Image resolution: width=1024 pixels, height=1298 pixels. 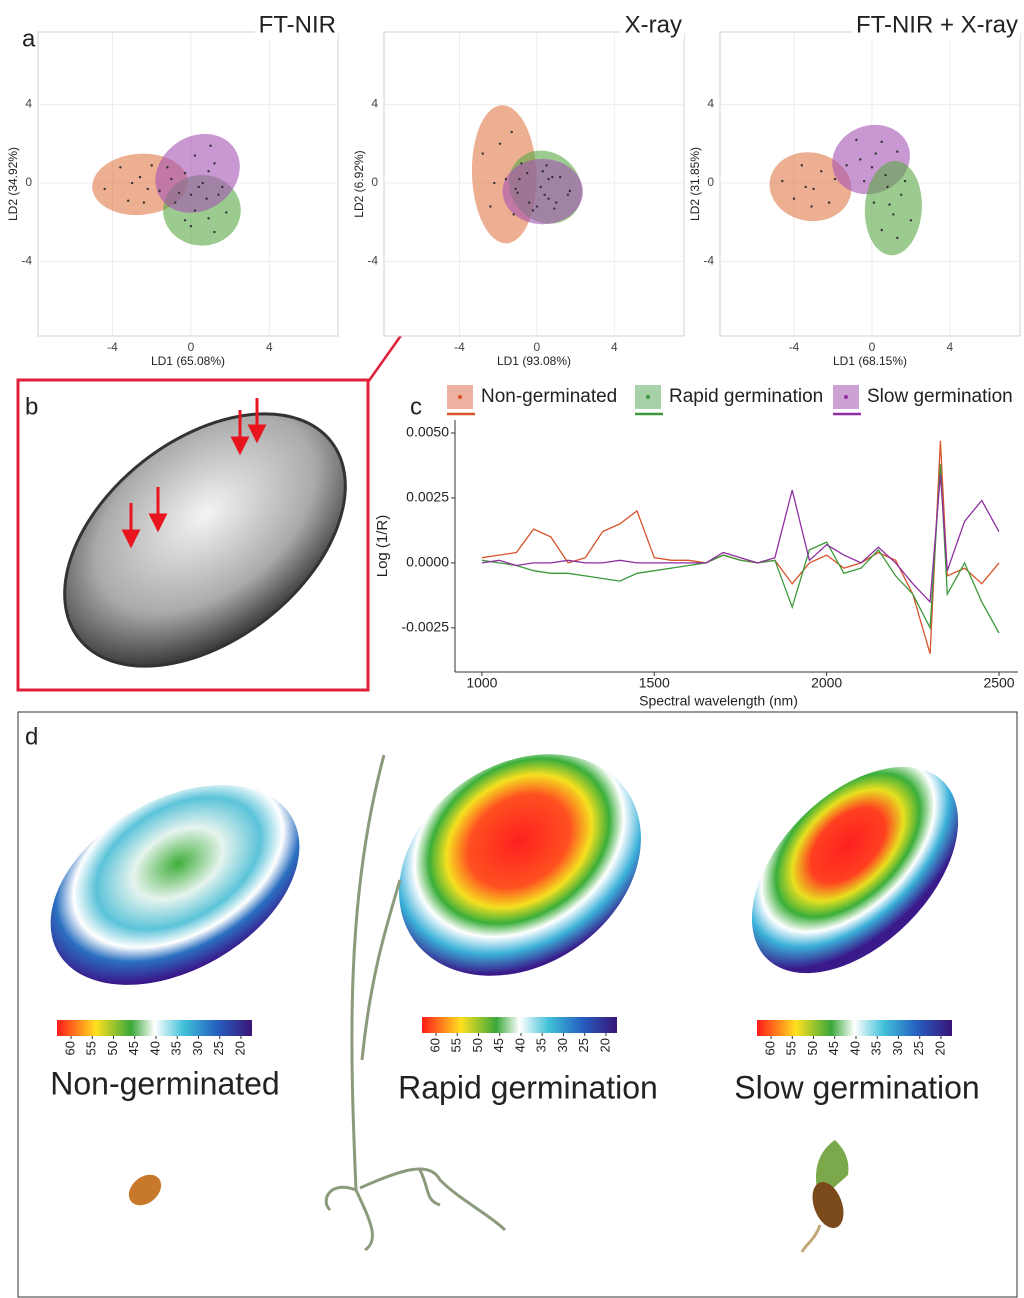 What do you see at coordinates (740, 549) in the screenshot?
I see `spectrum-line` at bounding box center [740, 549].